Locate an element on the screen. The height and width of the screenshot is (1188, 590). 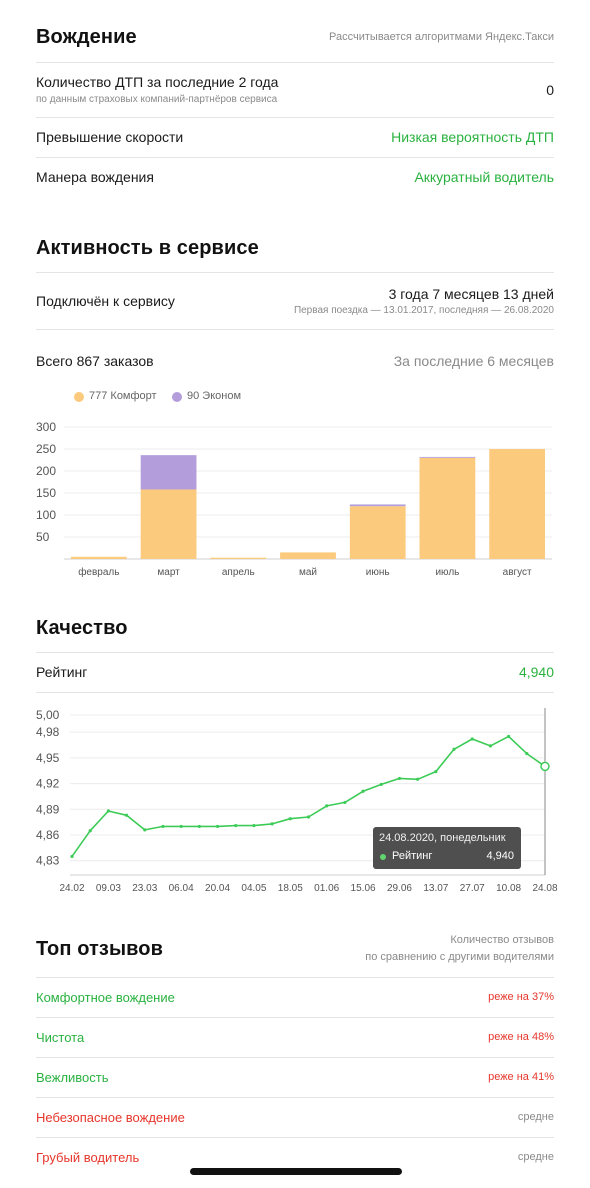
review-item-unsafe-driving: Небезопасное вождение средне is located at coordinates (295, 1119).